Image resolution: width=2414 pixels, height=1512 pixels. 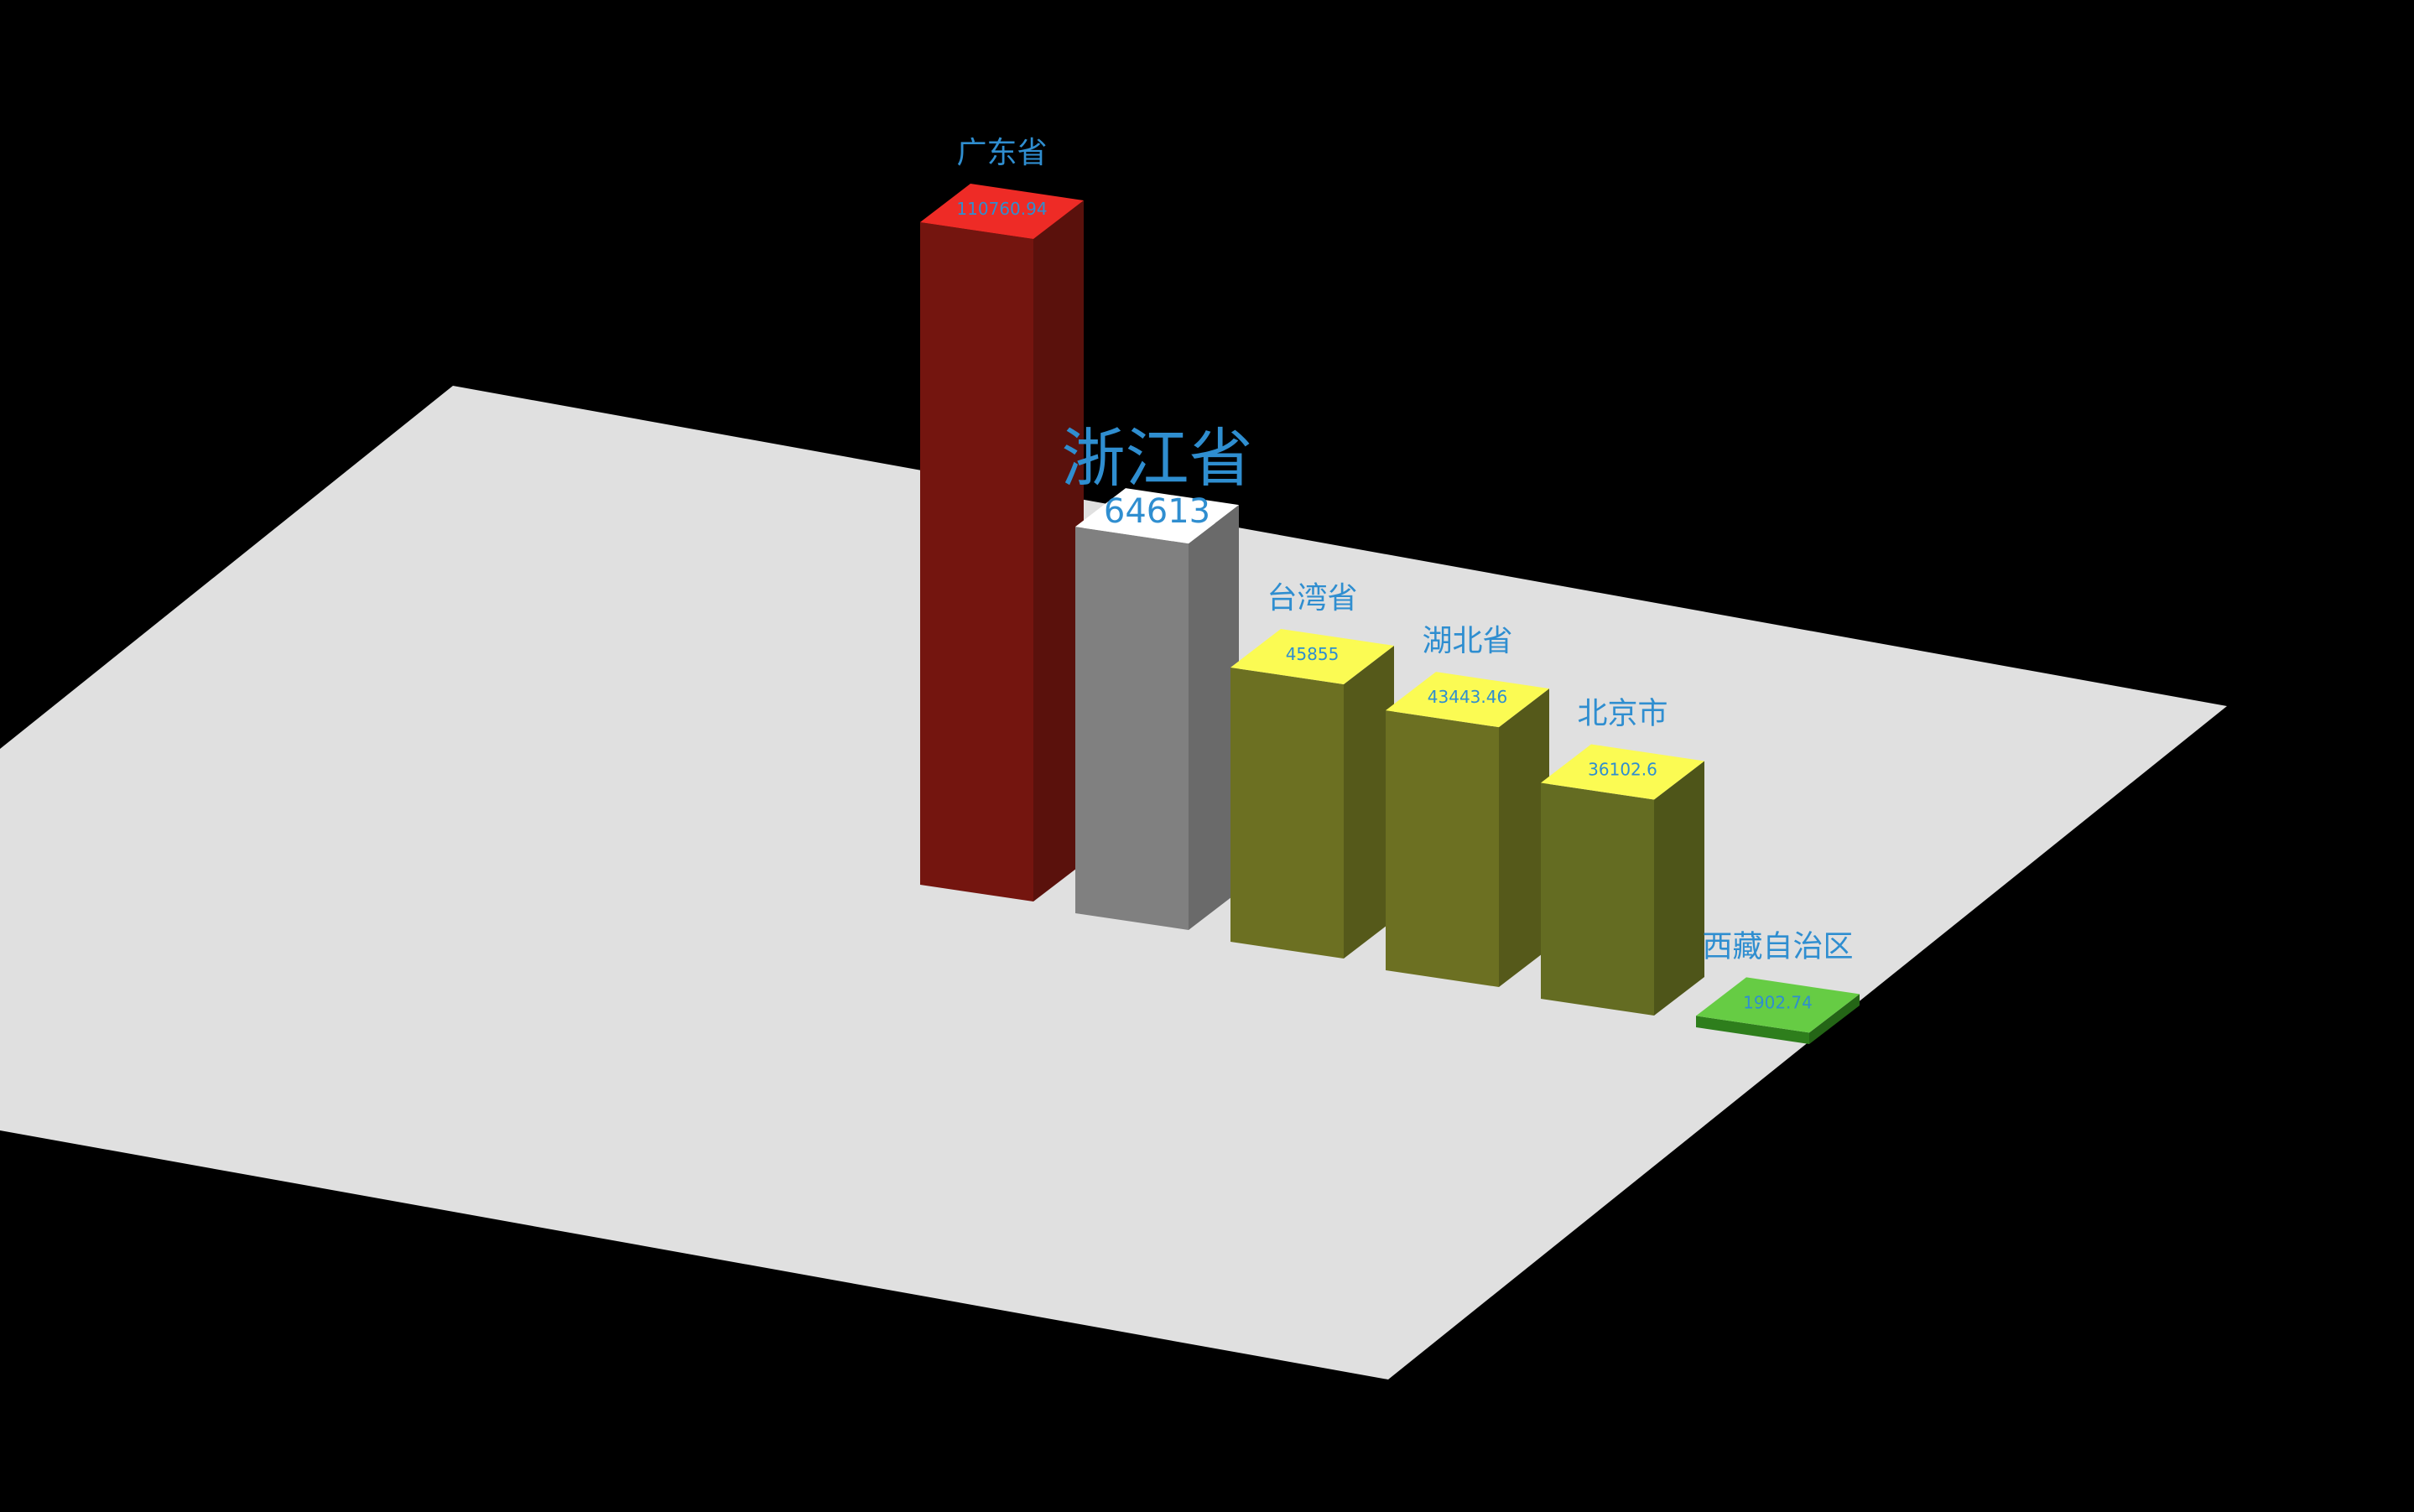 I want to click on bar-value-label: 43443.46, so click(x=1467, y=697).